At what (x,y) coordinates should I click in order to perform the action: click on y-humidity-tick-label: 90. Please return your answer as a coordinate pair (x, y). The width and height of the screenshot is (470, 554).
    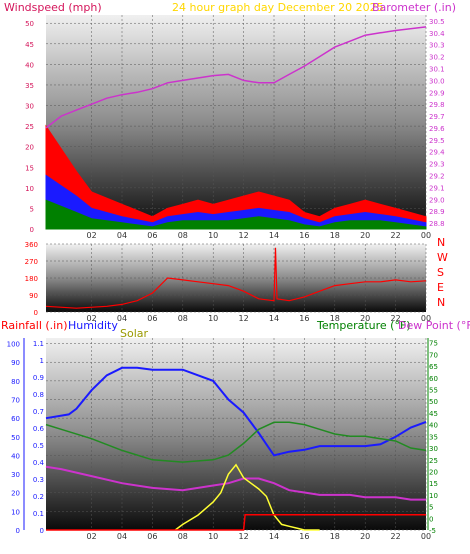
    Looking at the image, I should click on (15, 363).